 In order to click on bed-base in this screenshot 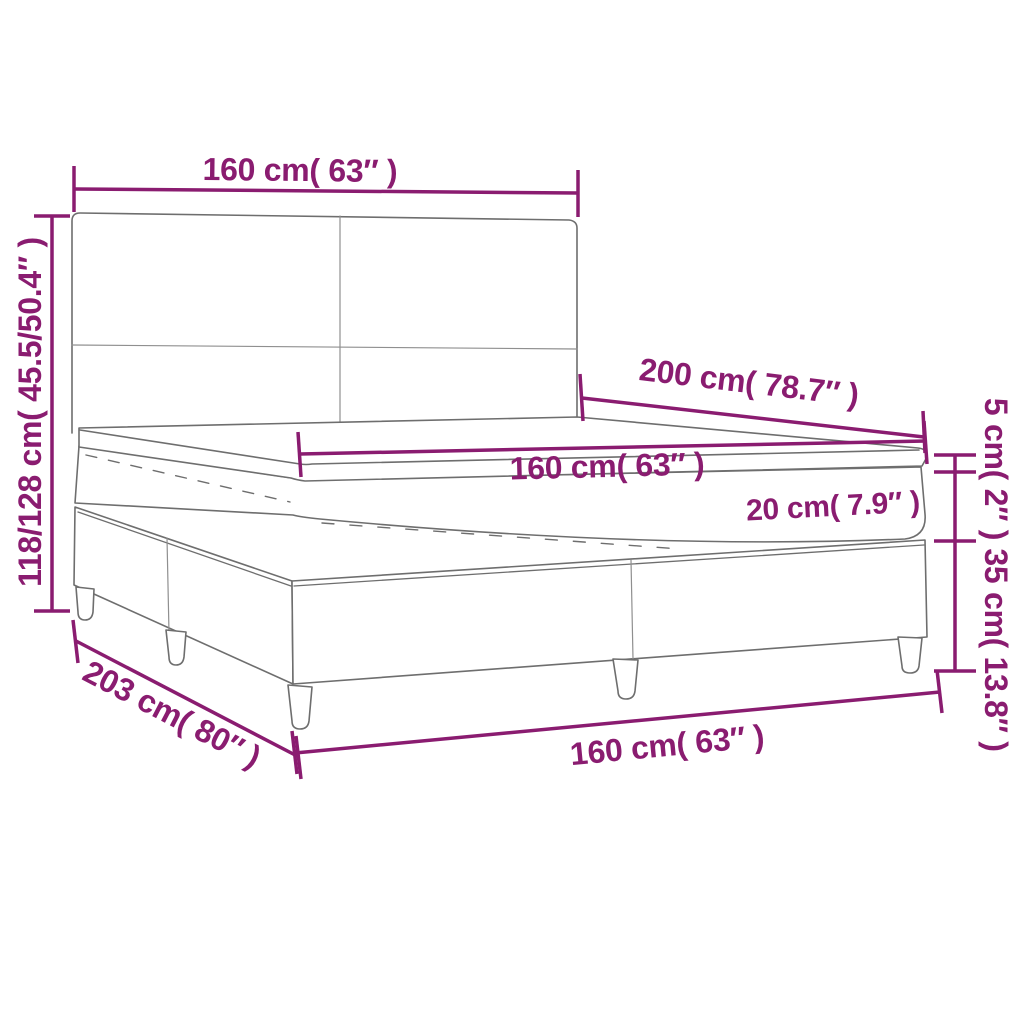, I will do `click(500, 595)`.